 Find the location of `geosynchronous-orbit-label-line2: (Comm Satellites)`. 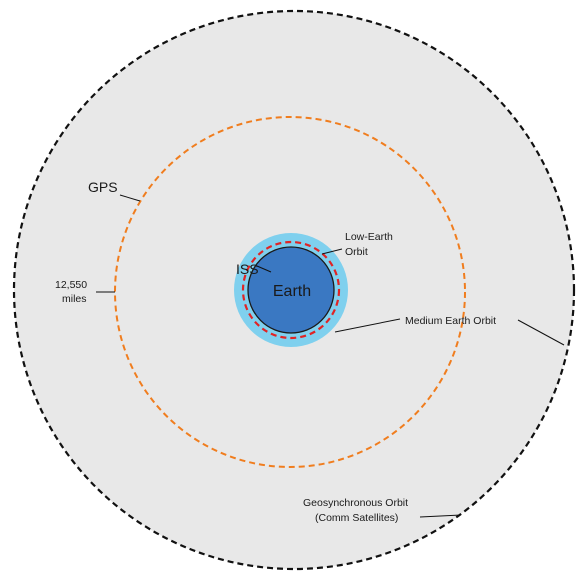

geosynchronous-orbit-label-line2: (Comm Satellites) is located at coordinates (356, 518).